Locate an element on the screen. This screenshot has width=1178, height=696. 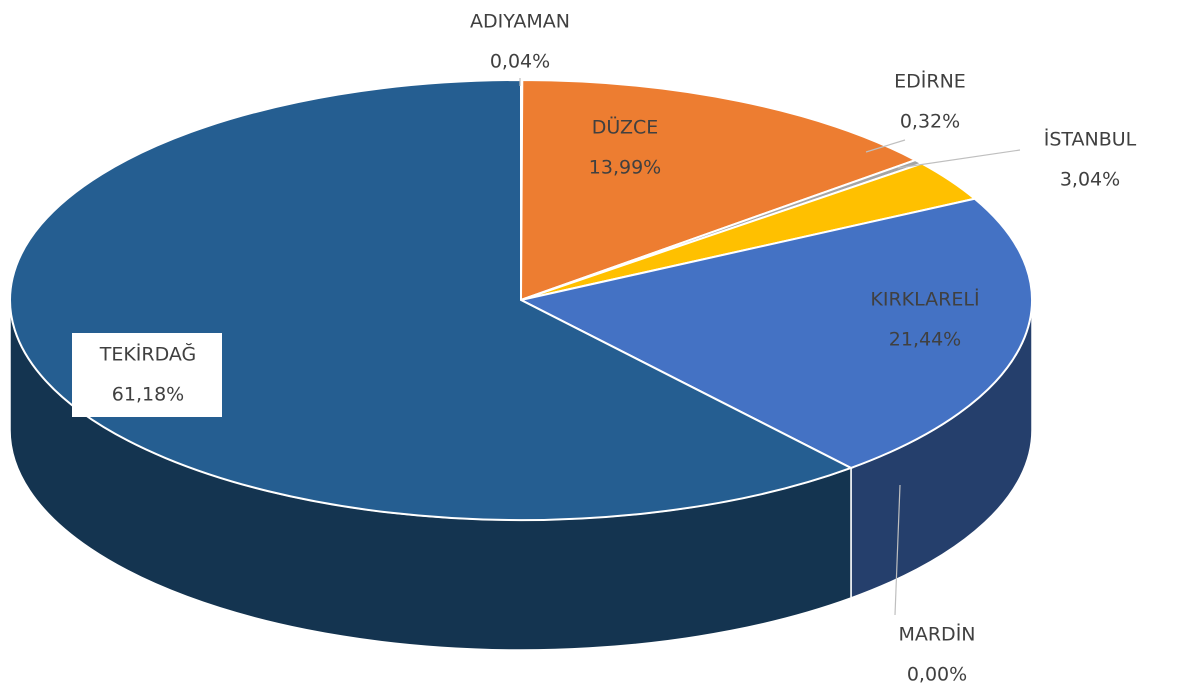
data-label-name: DÜZCE is located at coordinates (625, 127).